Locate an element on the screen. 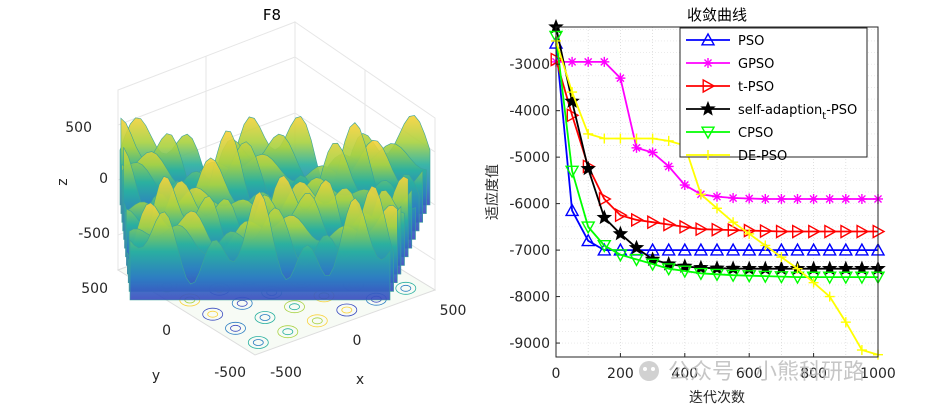  y-axis-label: y is located at coordinates (156, 376).